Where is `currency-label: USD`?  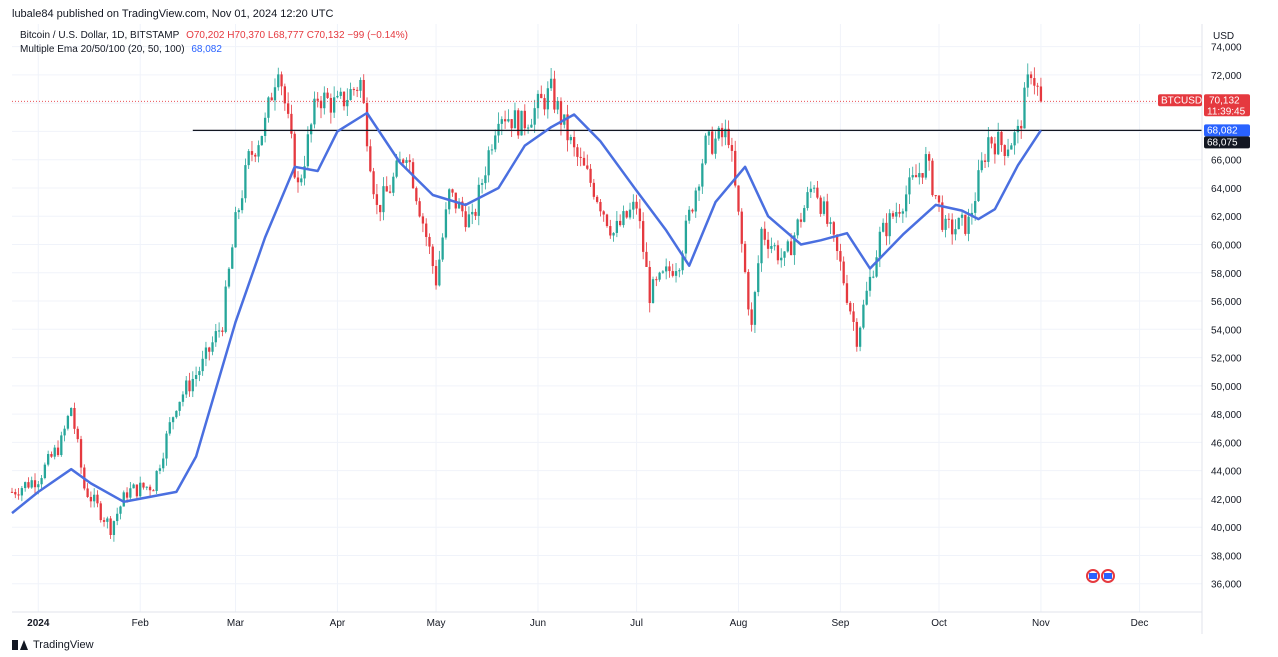
currency-label: USD is located at coordinates (1223, 36).